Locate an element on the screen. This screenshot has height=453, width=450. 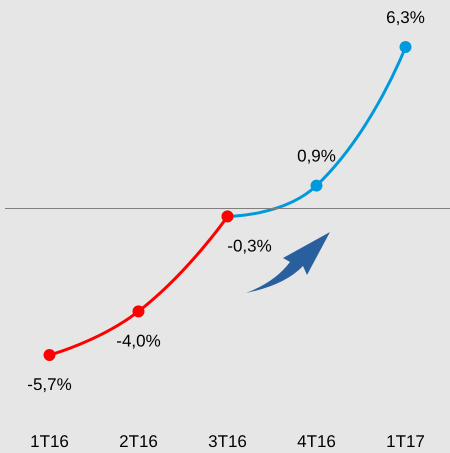
data-label: 6,3% is located at coordinates (405, 17).